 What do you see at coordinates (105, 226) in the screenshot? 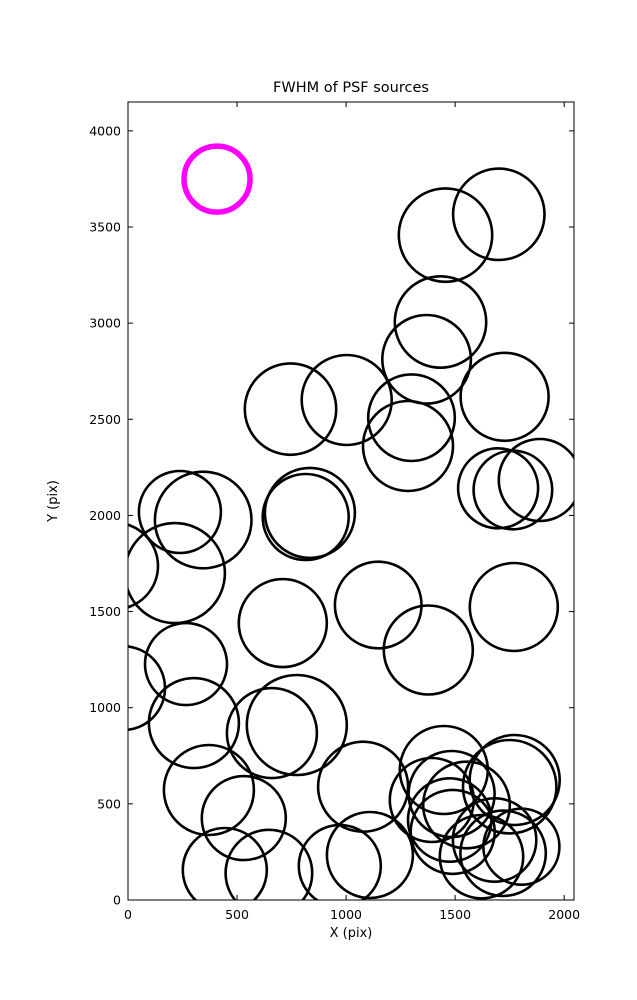
I see `y-tick-label: 3500` at bounding box center [105, 226].